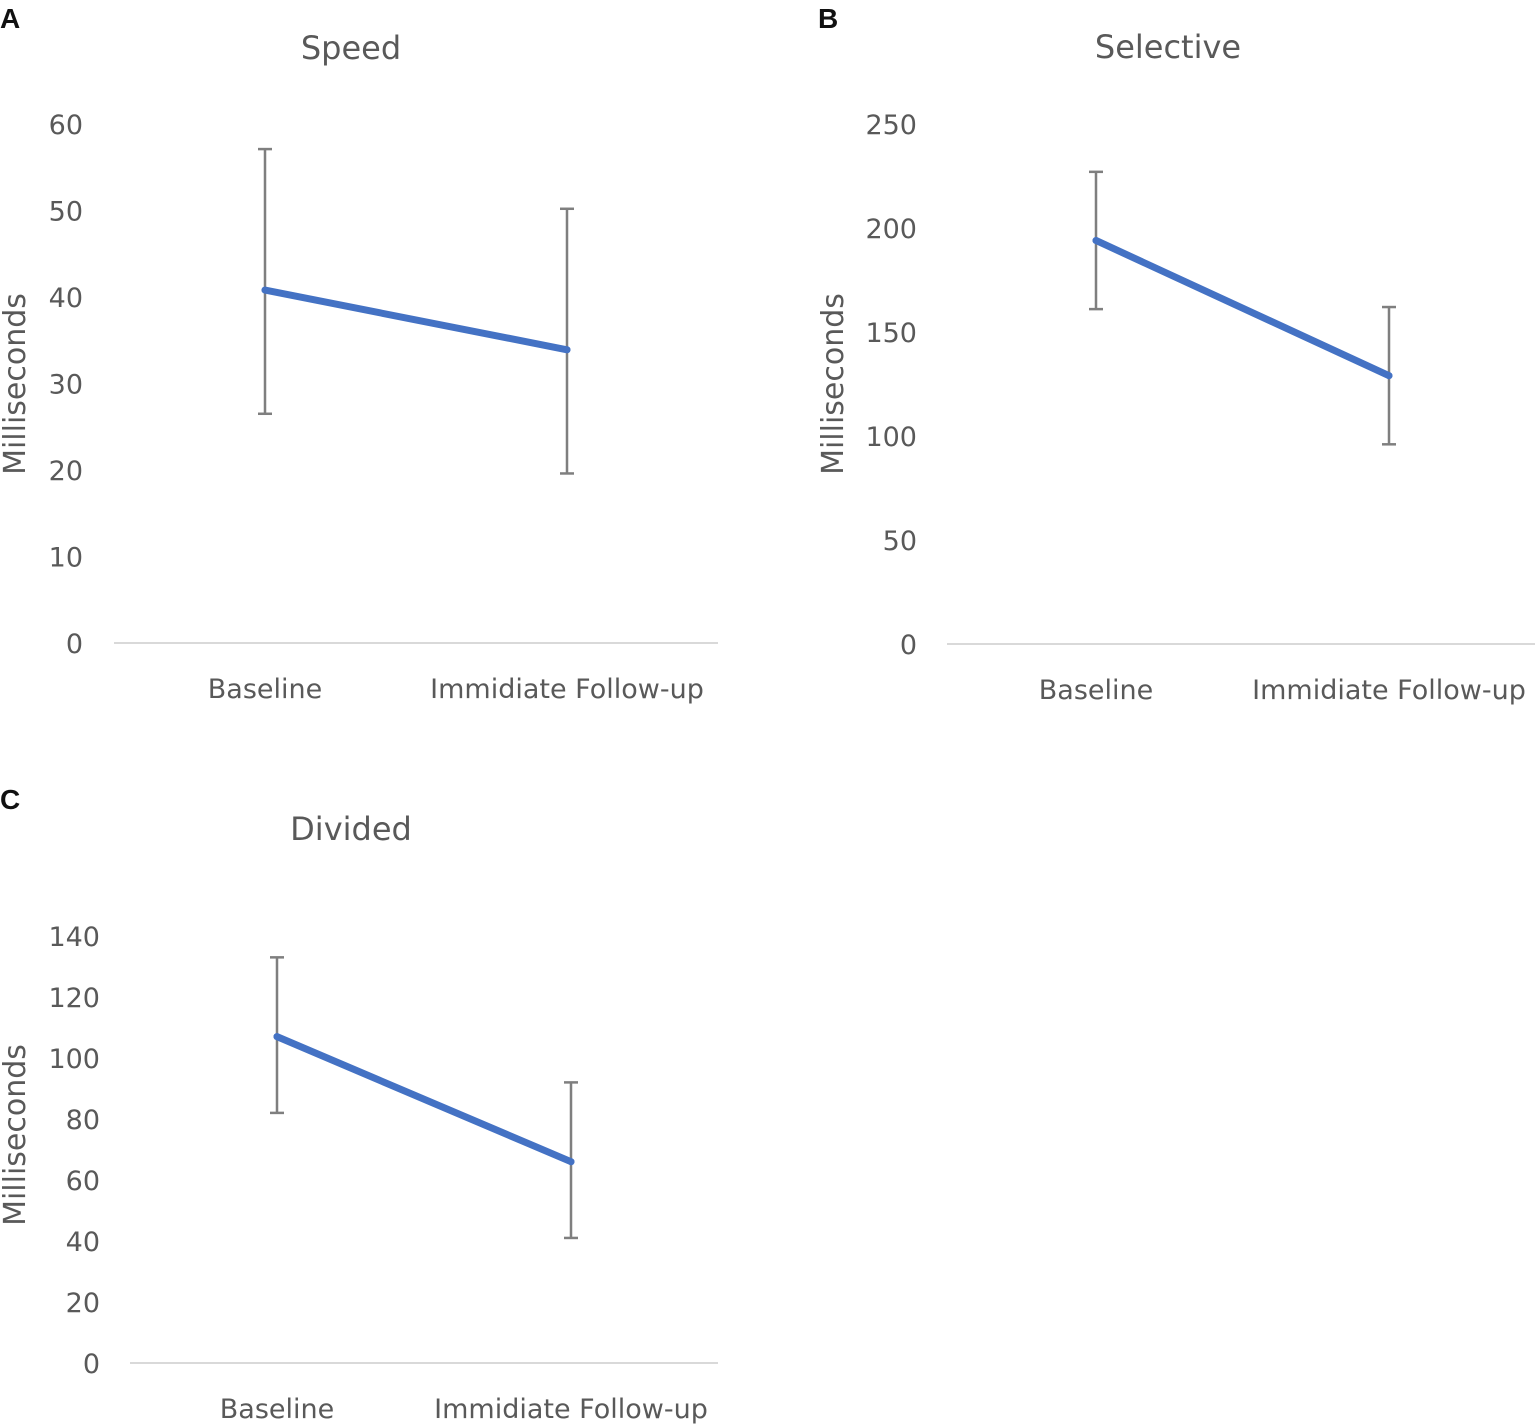 This screenshot has height=1425, width=1537. What do you see at coordinates (10, 18) in the screenshot?
I see `panel-letter: A` at bounding box center [10, 18].